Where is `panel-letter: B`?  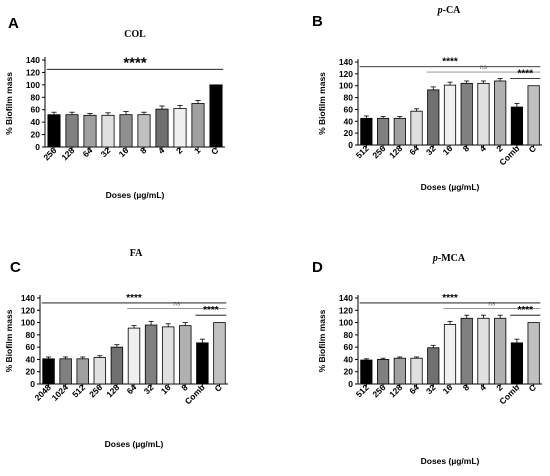 panel-letter: B is located at coordinates (317, 21).